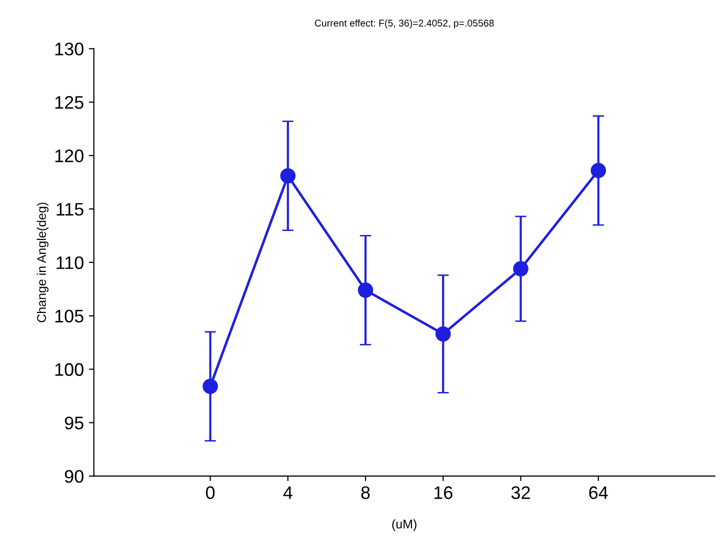  Describe the element at coordinates (74, 476) in the screenshot. I see `y-tick-label: 90` at that location.